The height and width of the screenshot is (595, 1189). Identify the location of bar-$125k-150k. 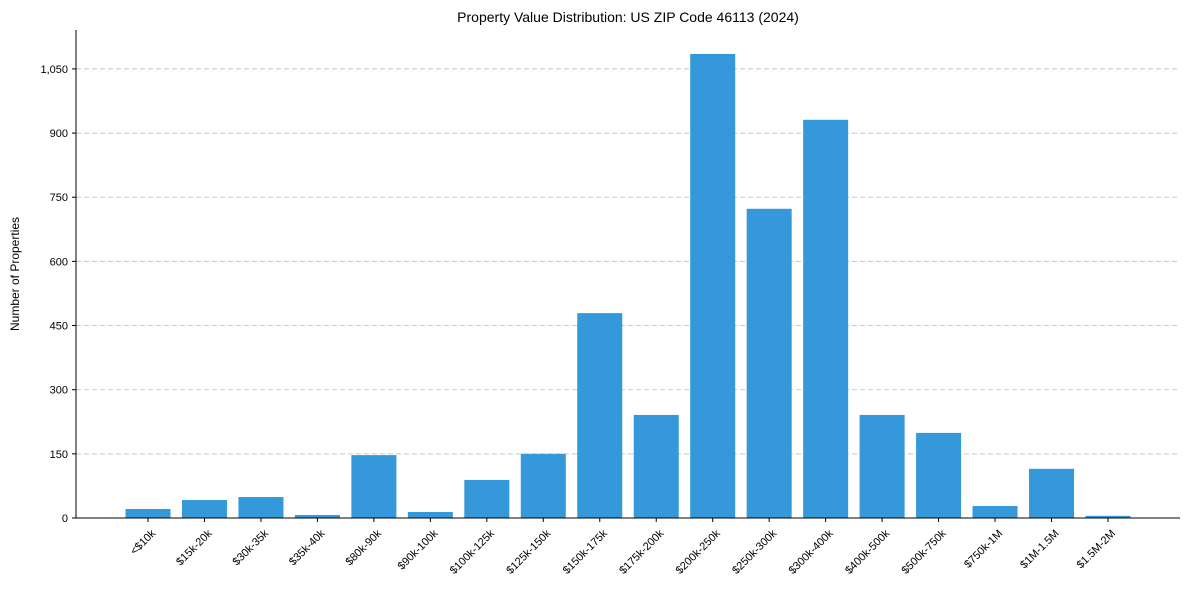
(543, 485).